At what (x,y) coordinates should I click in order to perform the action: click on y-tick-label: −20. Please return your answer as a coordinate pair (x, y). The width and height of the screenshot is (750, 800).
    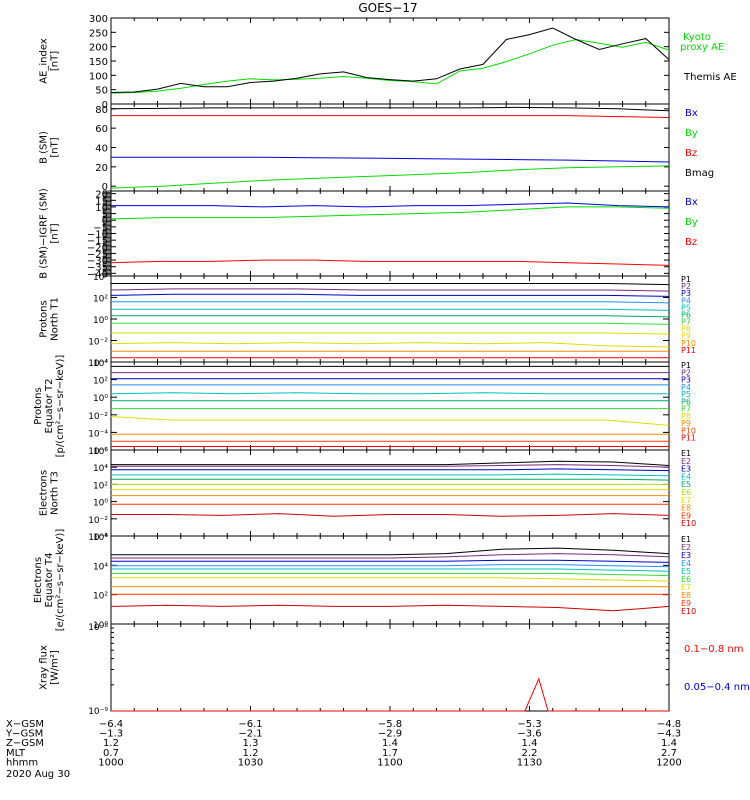
    Looking at the image, I should click on (97, 248).